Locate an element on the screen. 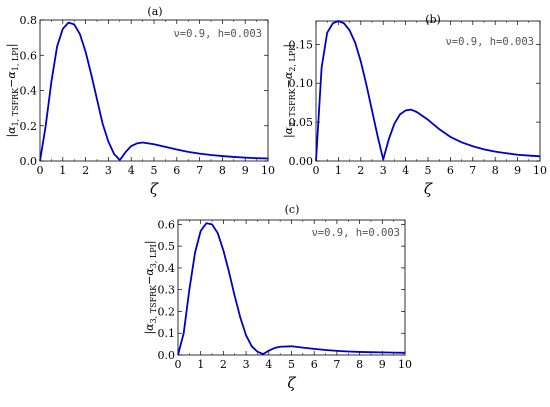  y-tick-label: 0.05 is located at coordinates (301, 122).